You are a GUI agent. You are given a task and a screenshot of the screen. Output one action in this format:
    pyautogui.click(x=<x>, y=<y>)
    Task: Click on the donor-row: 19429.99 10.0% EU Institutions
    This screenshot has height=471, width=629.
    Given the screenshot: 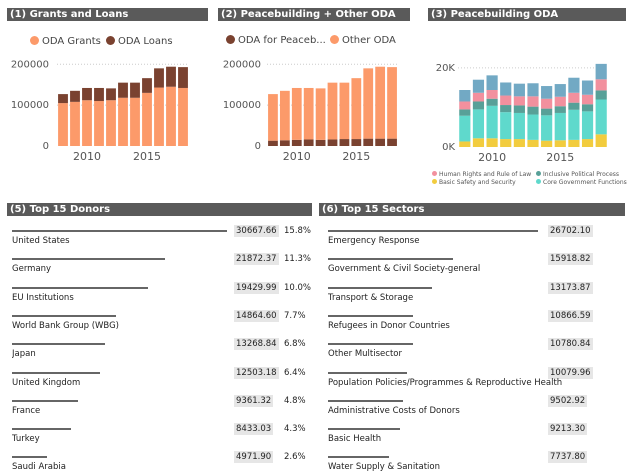 What is the action you would take?
    pyautogui.click(x=162, y=293)
    